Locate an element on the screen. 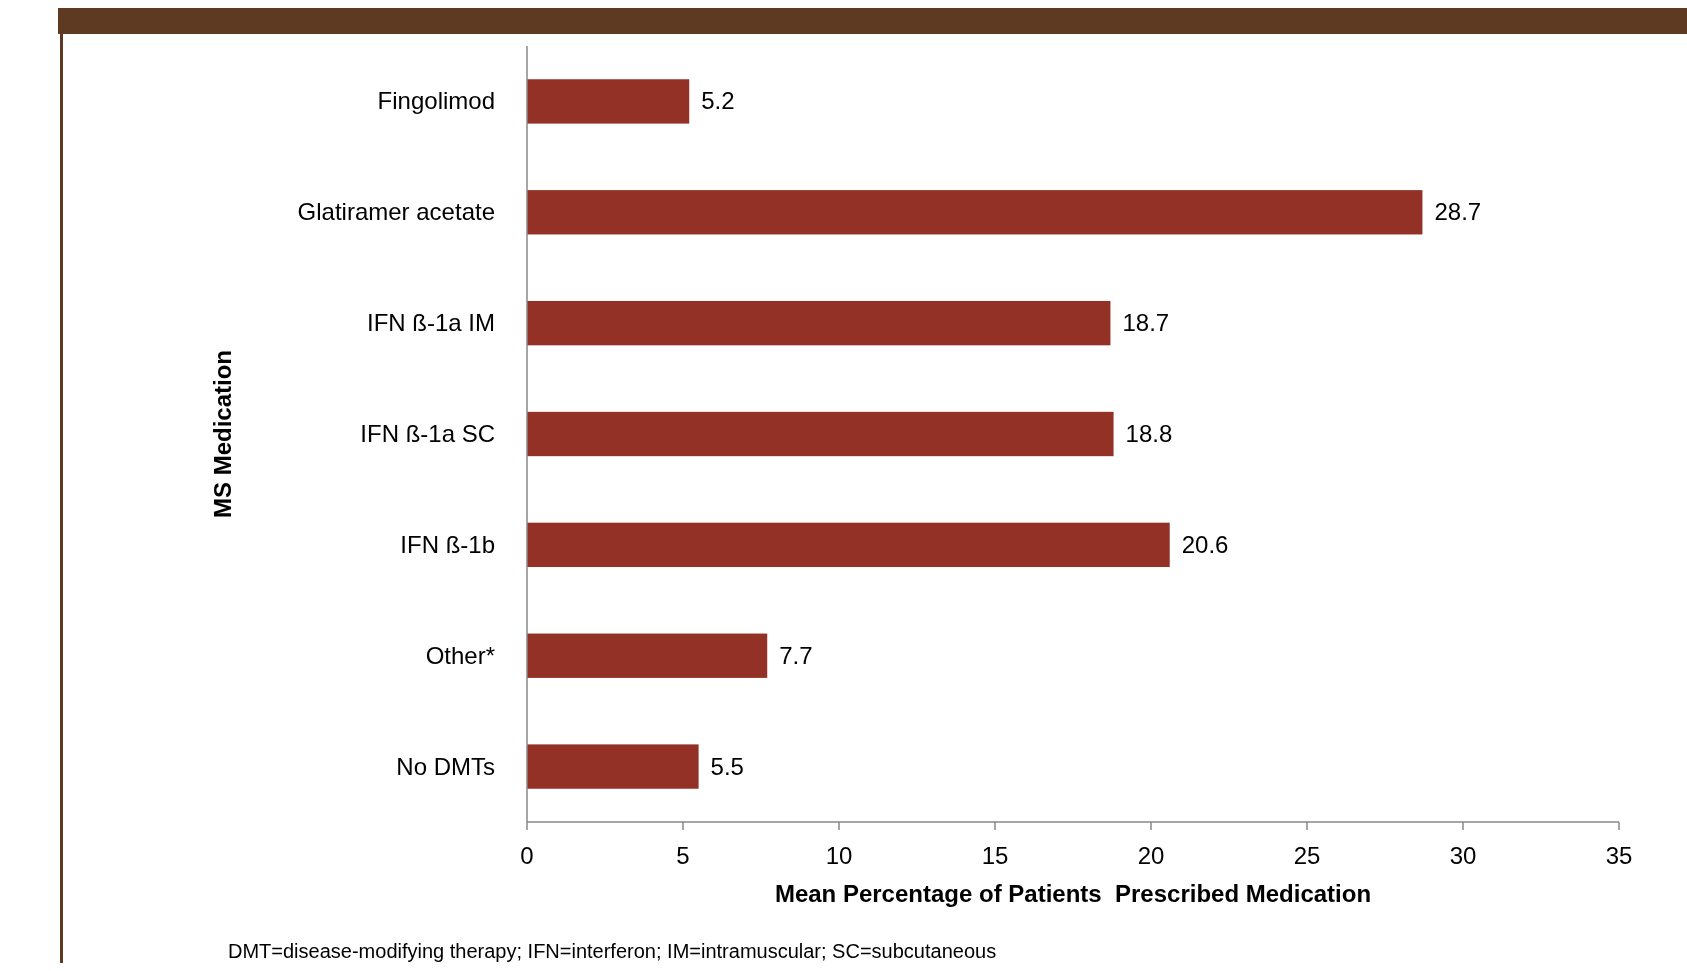  x-tick-label: 30 is located at coordinates (1463, 855).